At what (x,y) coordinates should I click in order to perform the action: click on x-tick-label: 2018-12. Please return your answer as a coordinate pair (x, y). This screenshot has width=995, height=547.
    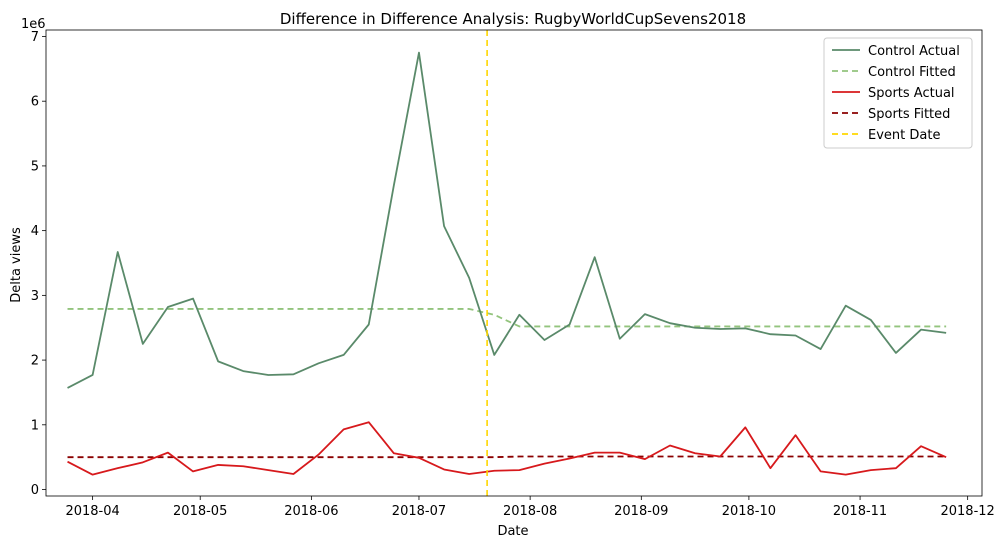
    Looking at the image, I should click on (967, 511).